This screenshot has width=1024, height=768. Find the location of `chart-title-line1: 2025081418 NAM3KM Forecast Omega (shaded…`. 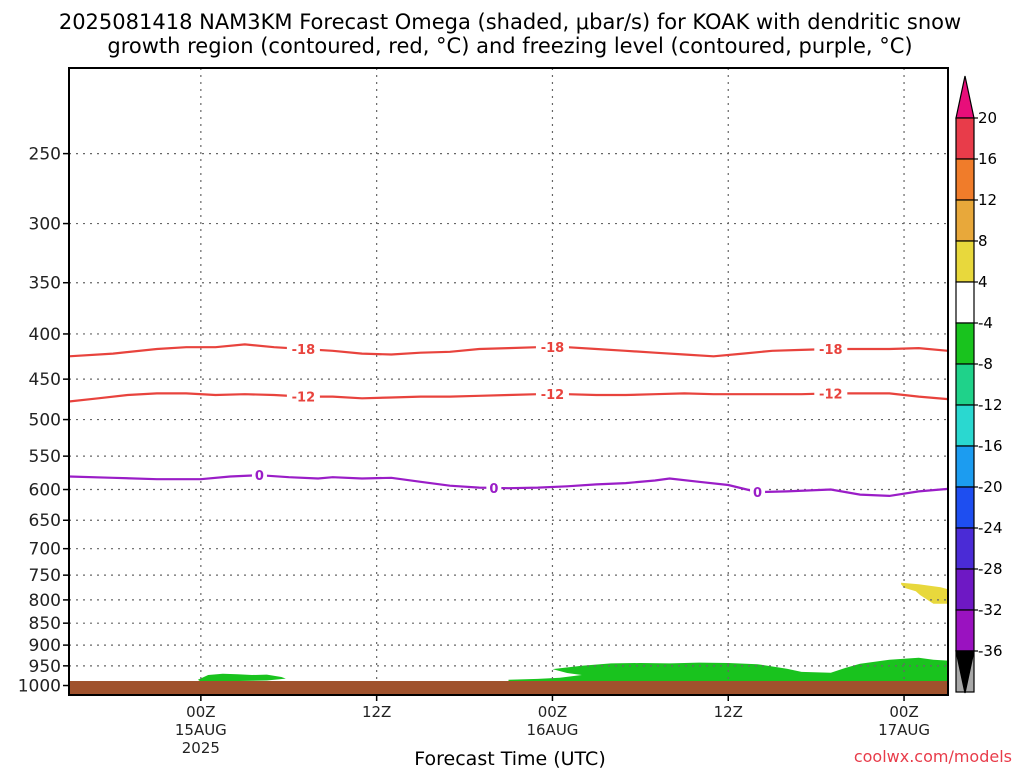

chart-title-line1: 2025081418 NAM3KM Forecast Omega (shaded… is located at coordinates (510, 22).